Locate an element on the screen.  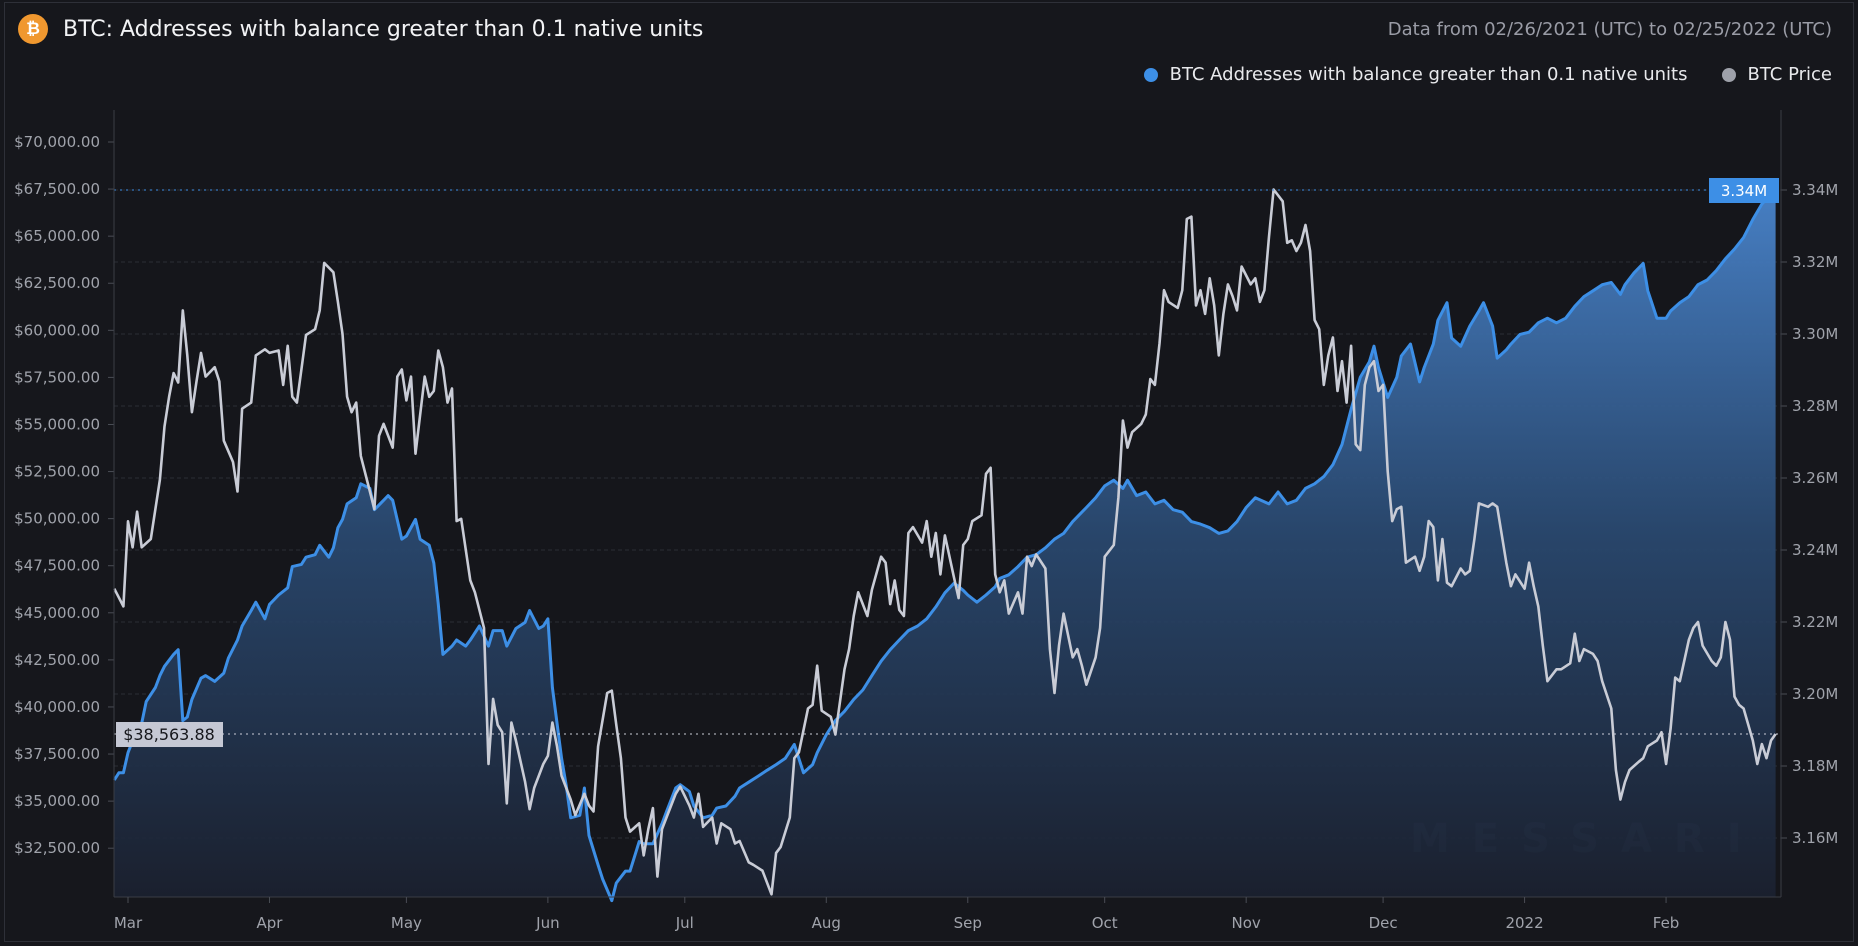
x-tick-label: Oct is located at coordinates (1105, 923).